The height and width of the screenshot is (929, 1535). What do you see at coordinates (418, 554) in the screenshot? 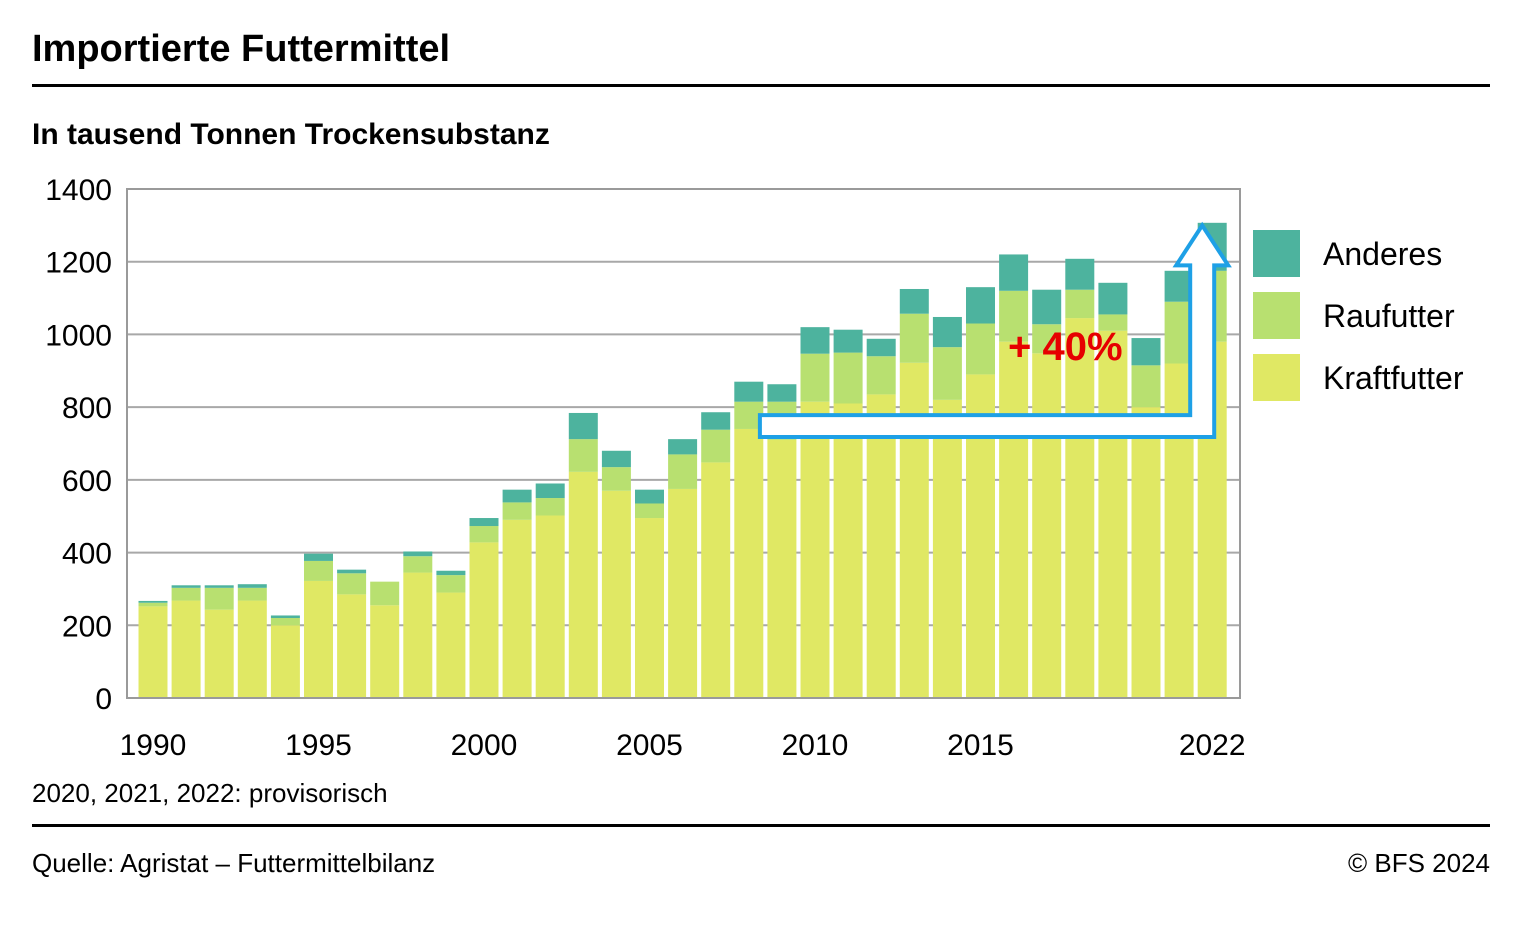
I see `bar-anderes-1998` at bounding box center [418, 554].